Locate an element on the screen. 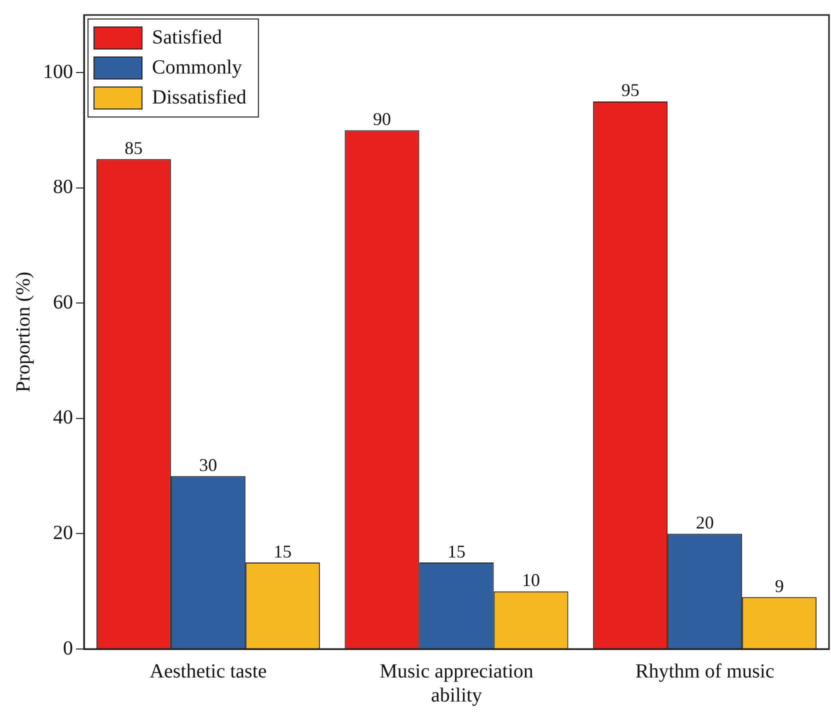 This screenshot has height=715, width=831. y-axis-title: Proportion (%) is located at coordinates (23, 332).